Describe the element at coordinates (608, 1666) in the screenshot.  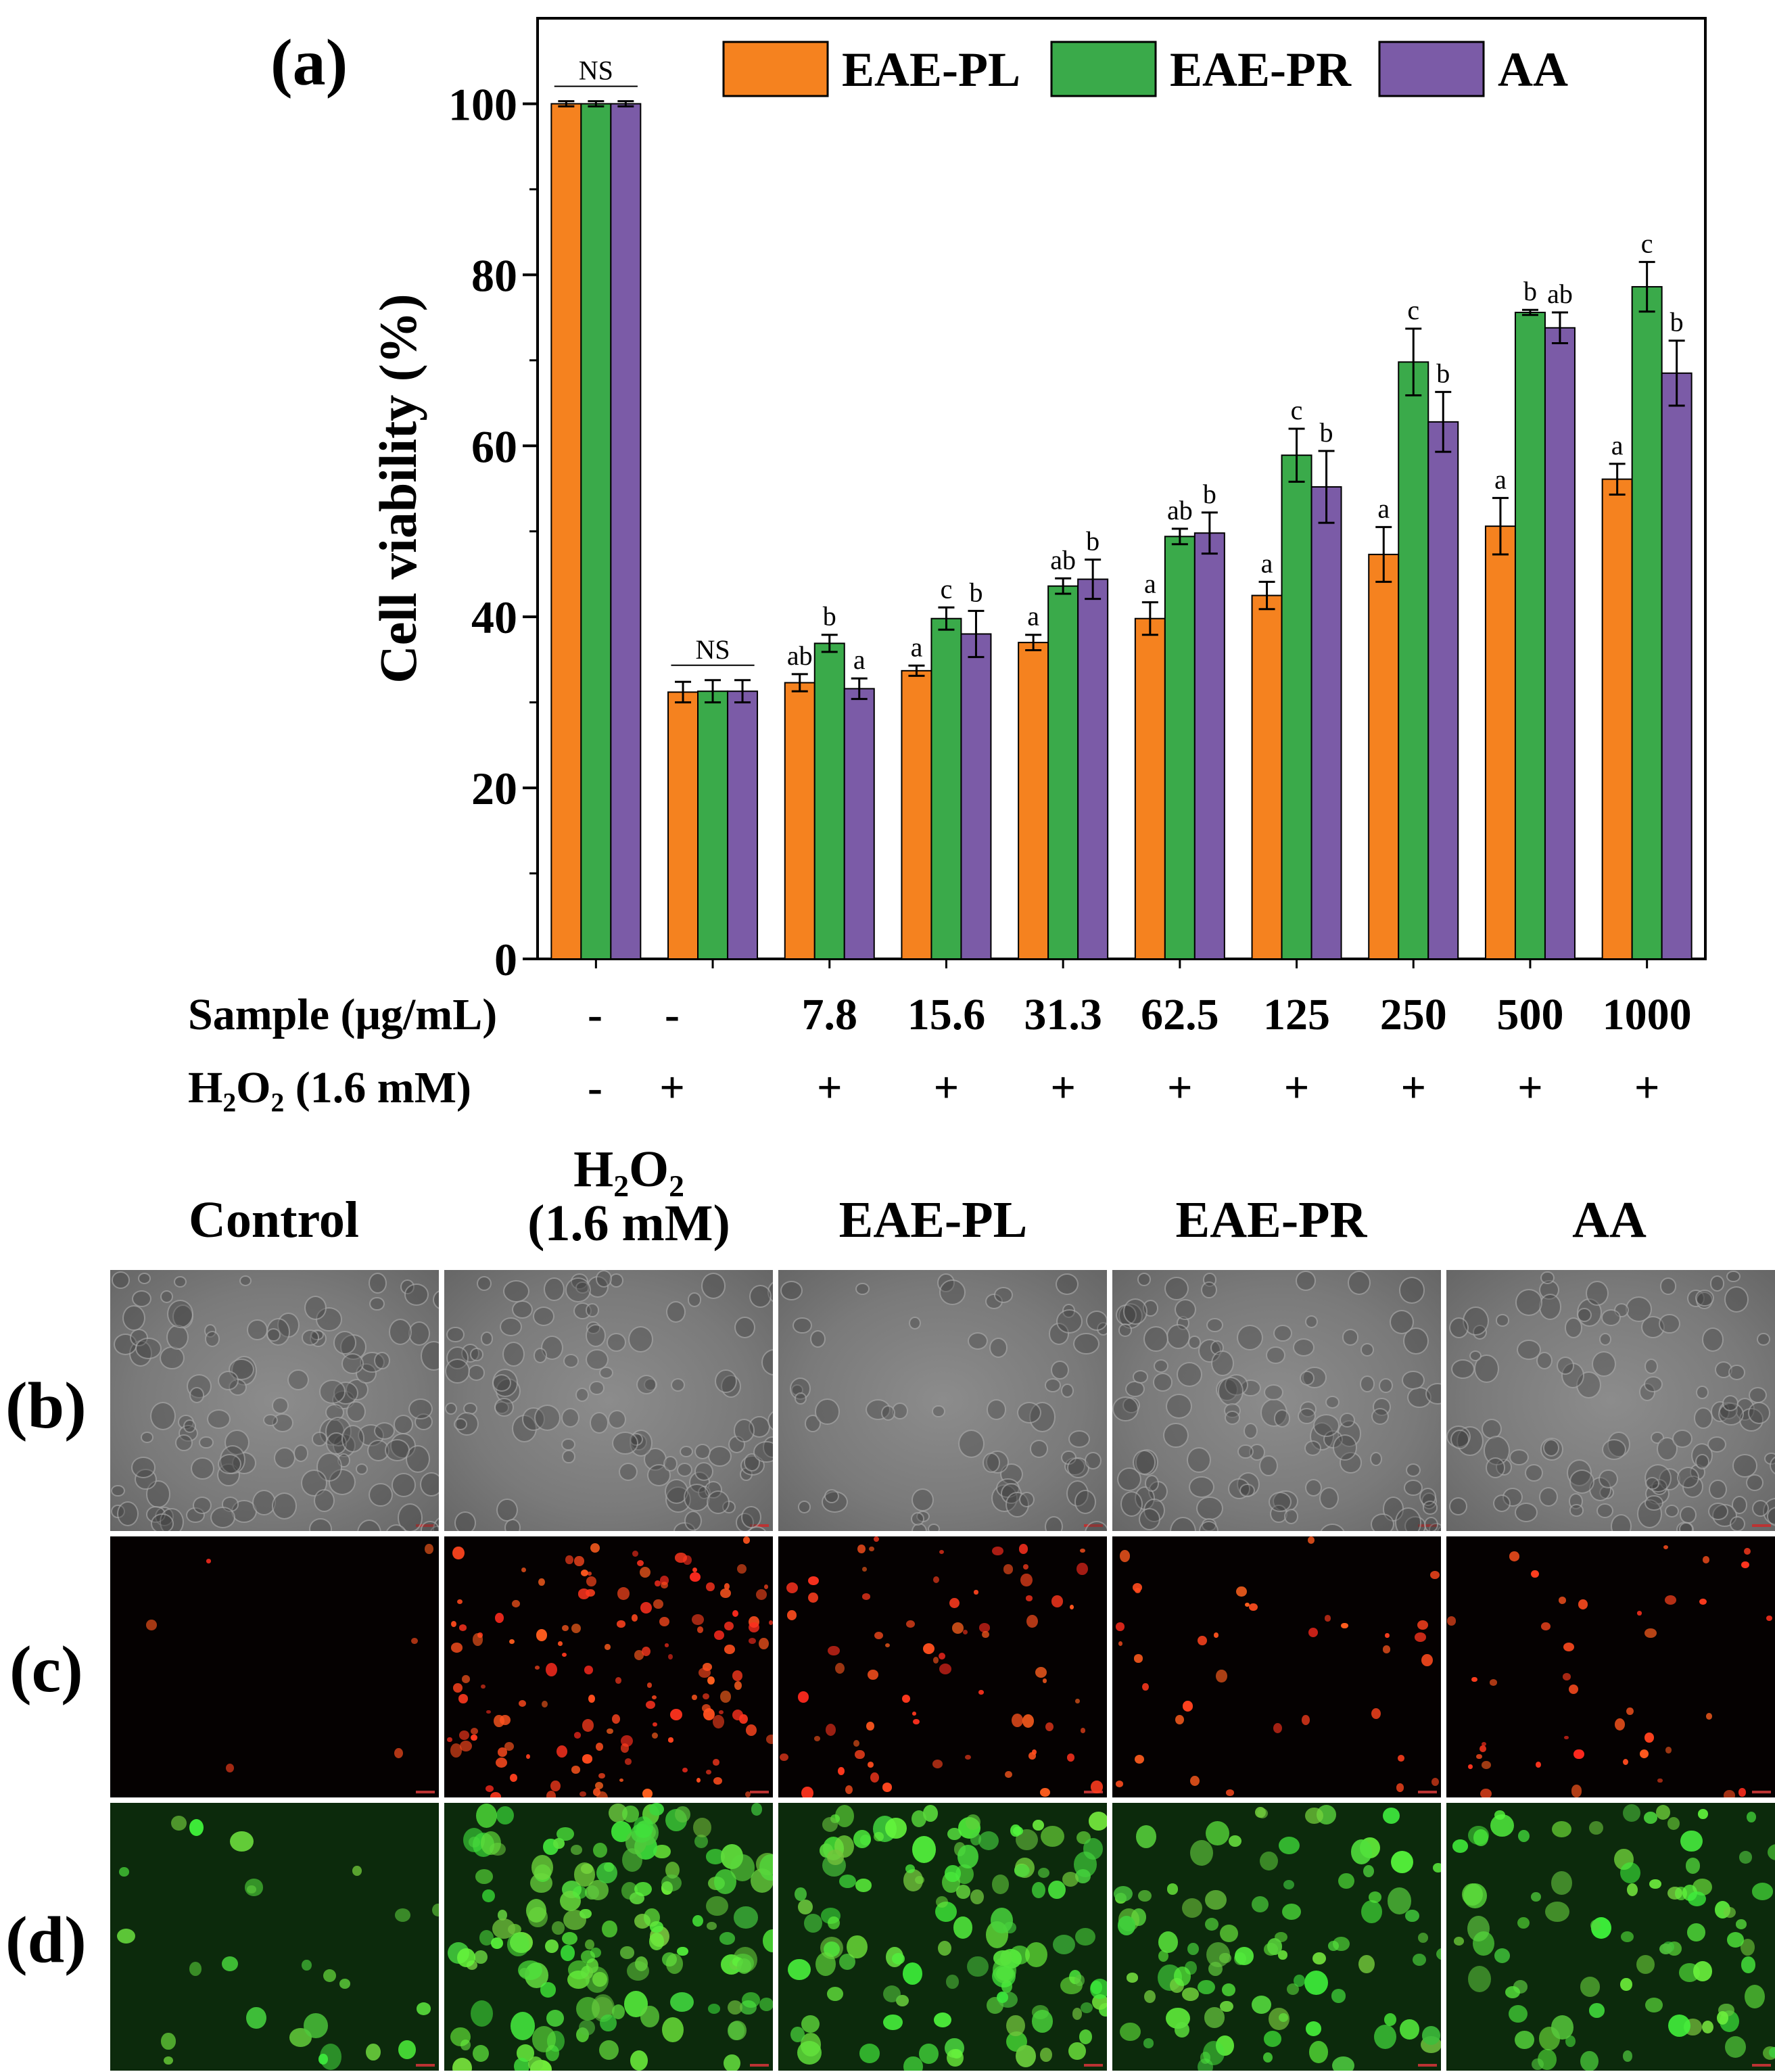
I see `micrograph-c-h2o2` at that location.